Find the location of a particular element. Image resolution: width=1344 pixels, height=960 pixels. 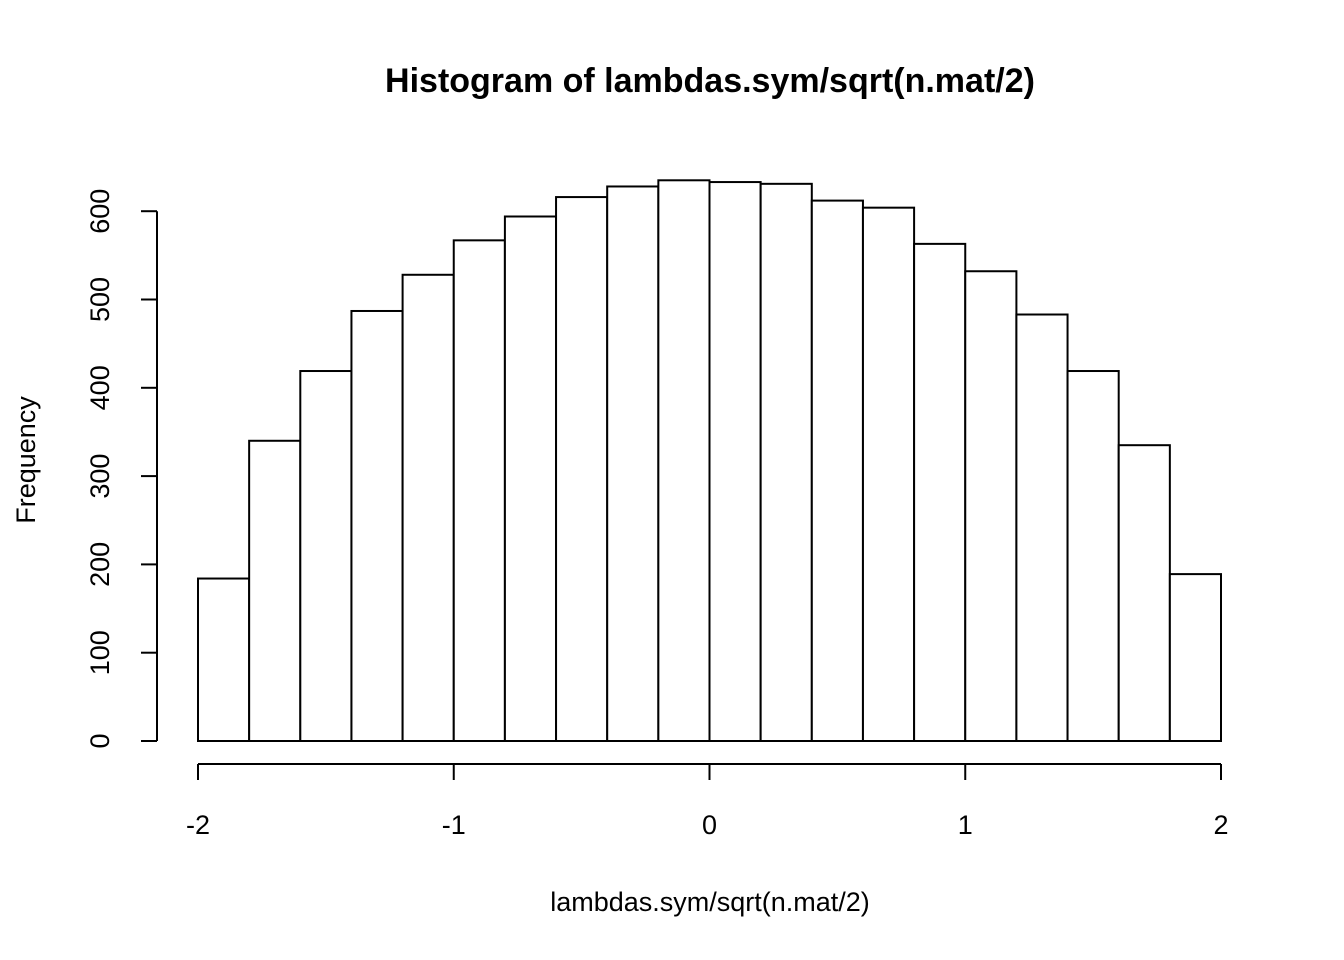

y-tick-label: 200 is located at coordinates (100, 564).